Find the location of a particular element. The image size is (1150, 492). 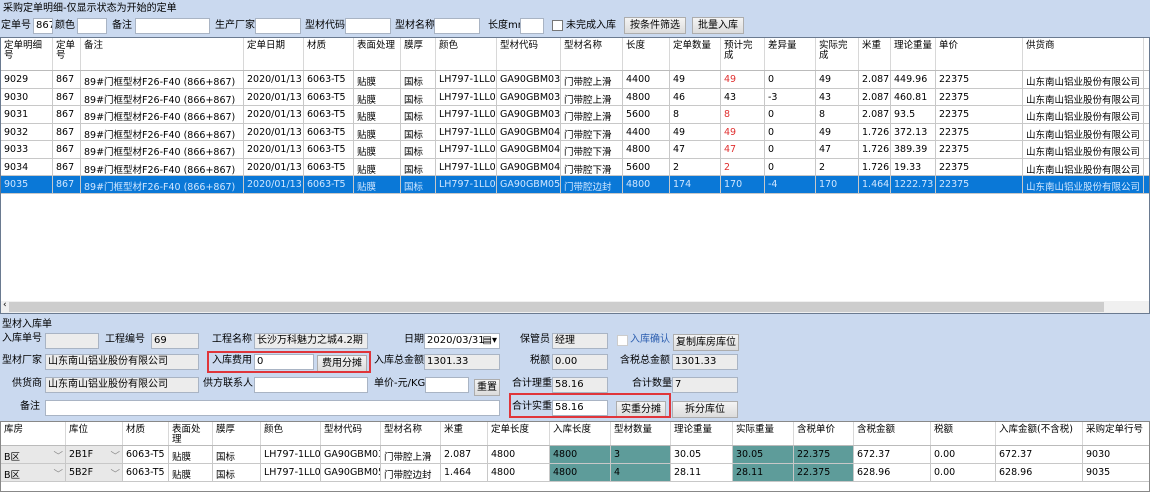

column-header: 单价 is located at coordinates (979, 54).